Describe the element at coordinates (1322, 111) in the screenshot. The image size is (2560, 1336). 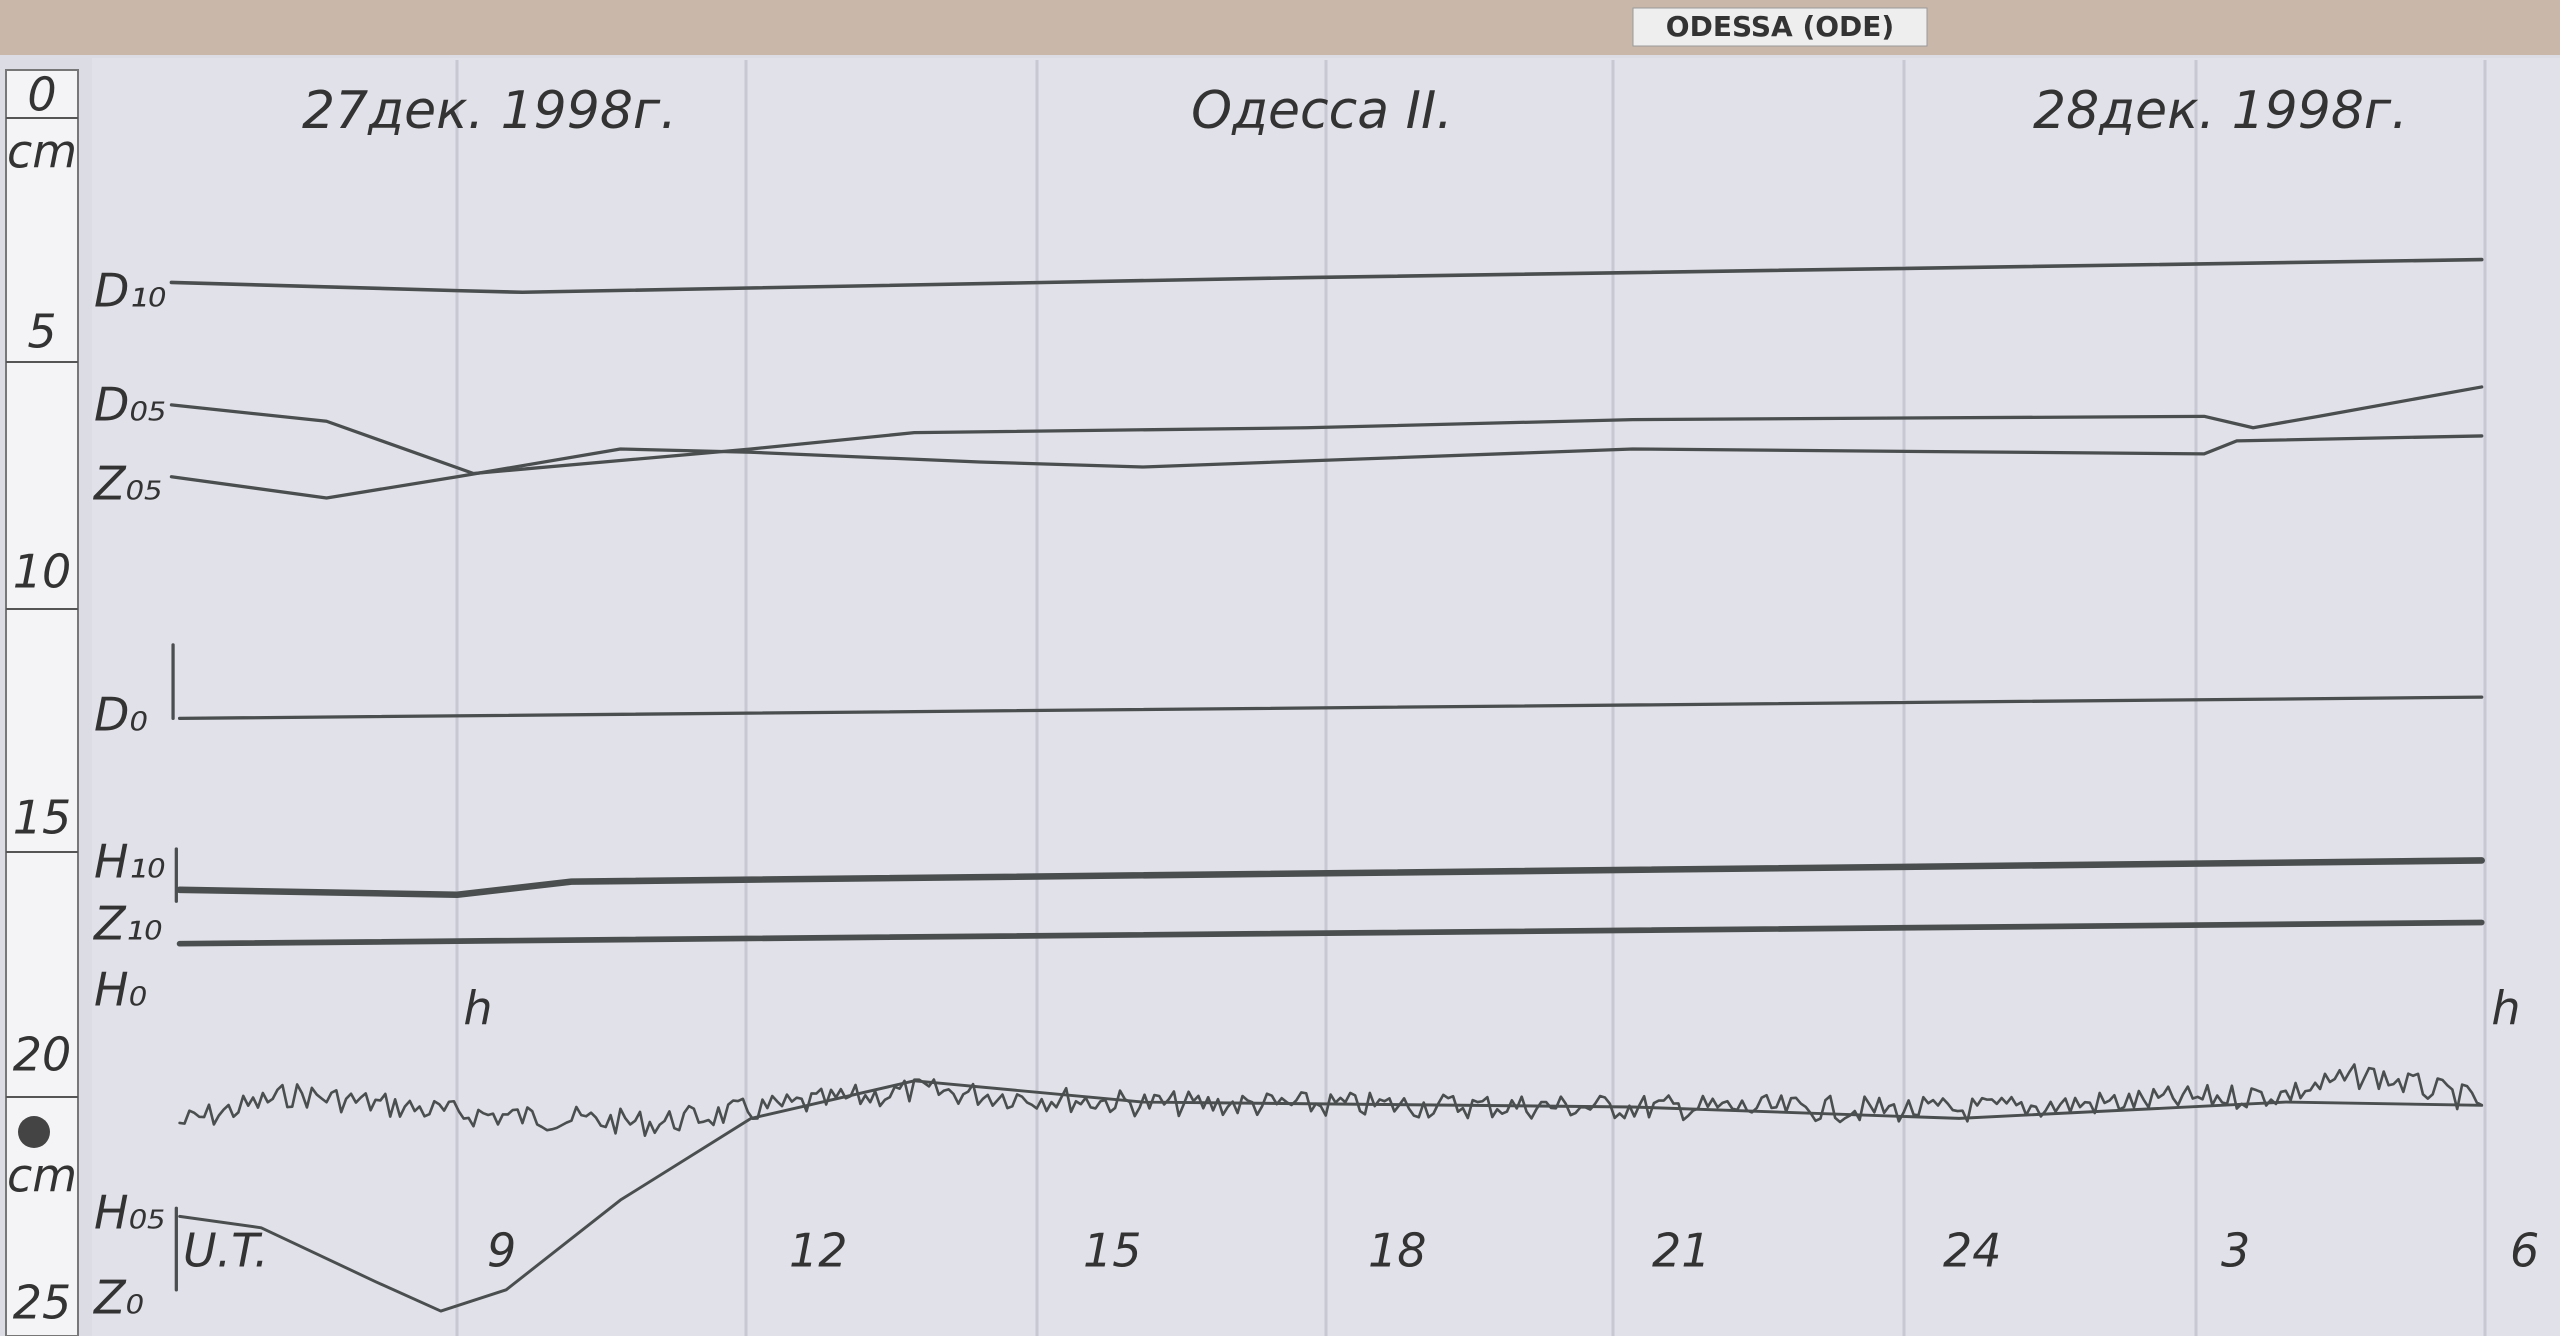
I see `record-title: Одесса II.` at that location.